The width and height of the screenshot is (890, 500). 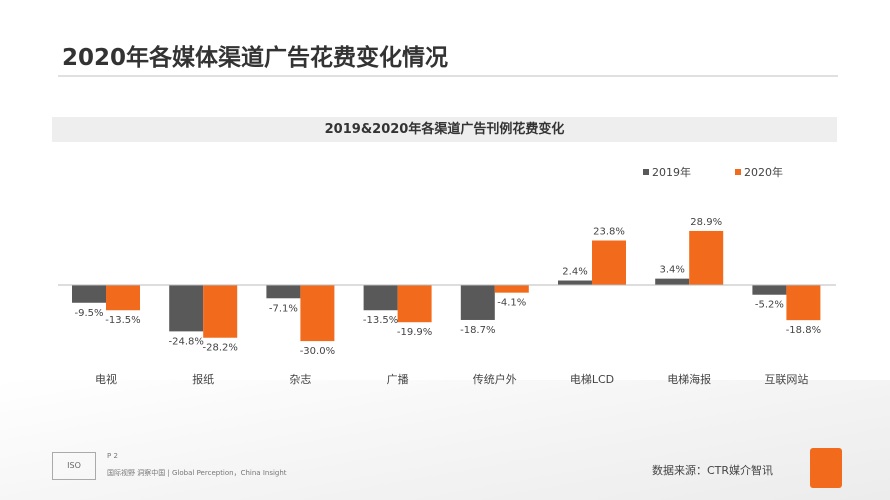 What do you see at coordinates (283, 308) in the screenshot?
I see `data-label: -7.1%` at bounding box center [283, 308].